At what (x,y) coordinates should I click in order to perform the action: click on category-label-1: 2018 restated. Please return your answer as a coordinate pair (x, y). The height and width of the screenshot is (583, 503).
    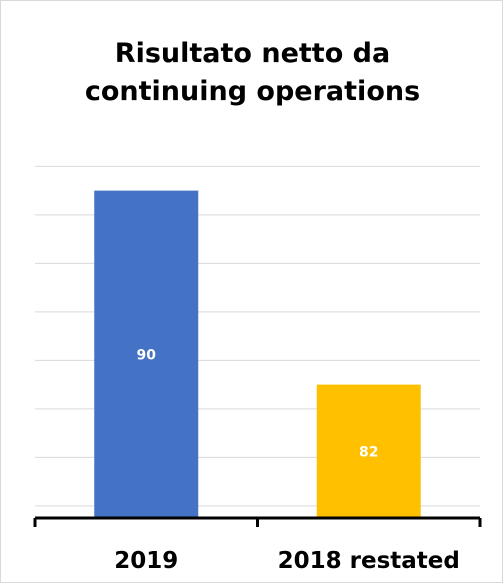
    Looking at the image, I should click on (369, 561).